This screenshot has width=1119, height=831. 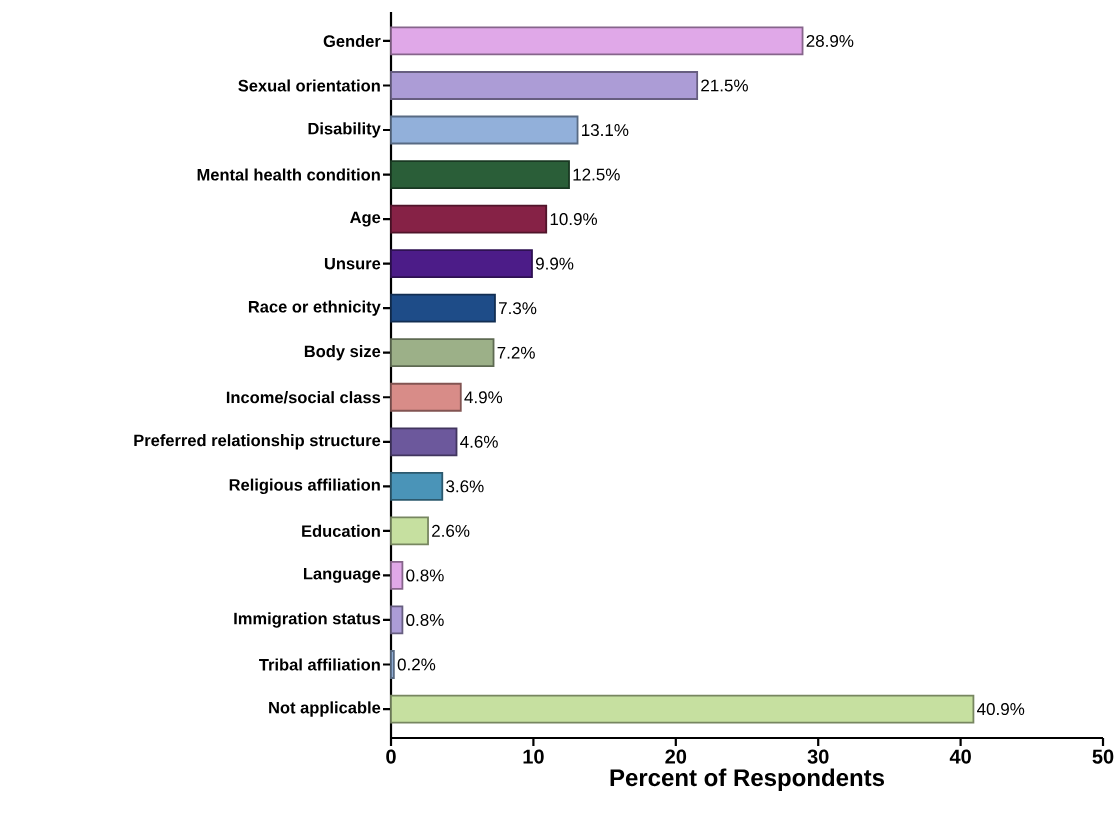 What do you see at coordinates (596, 174) in the screenshot?
I see `data-label: 12.5%` at bounding box center [596, 174].